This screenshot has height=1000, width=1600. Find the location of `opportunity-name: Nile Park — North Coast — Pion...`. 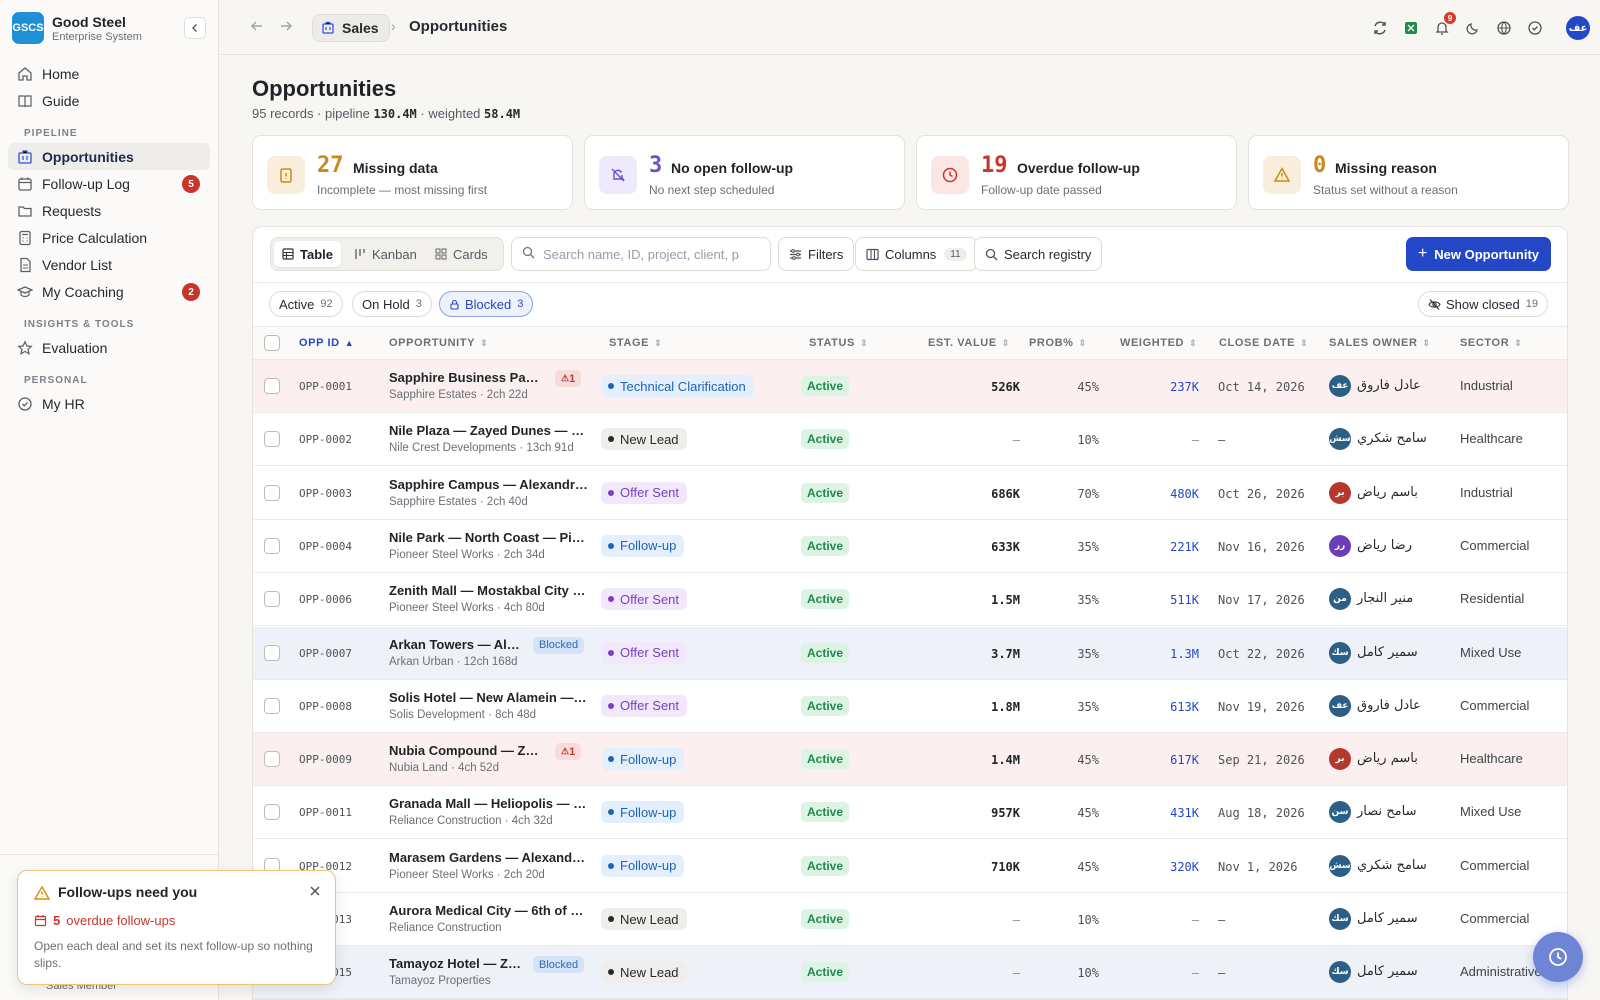

opportunity-name: Nile Park — North Coast — Pion... is located at coordinates (489, 537).